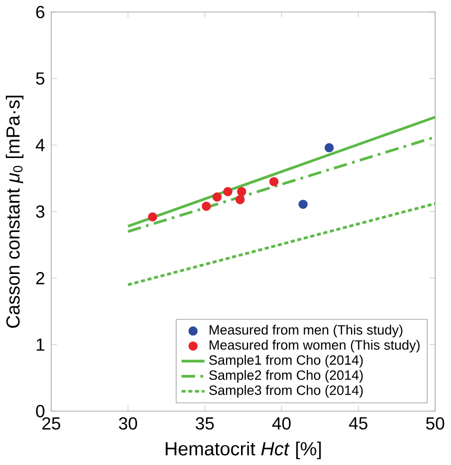  Describe the element at coordinates (40, 278) in the screenshot. I see `y-tick-label: 2` at that location.